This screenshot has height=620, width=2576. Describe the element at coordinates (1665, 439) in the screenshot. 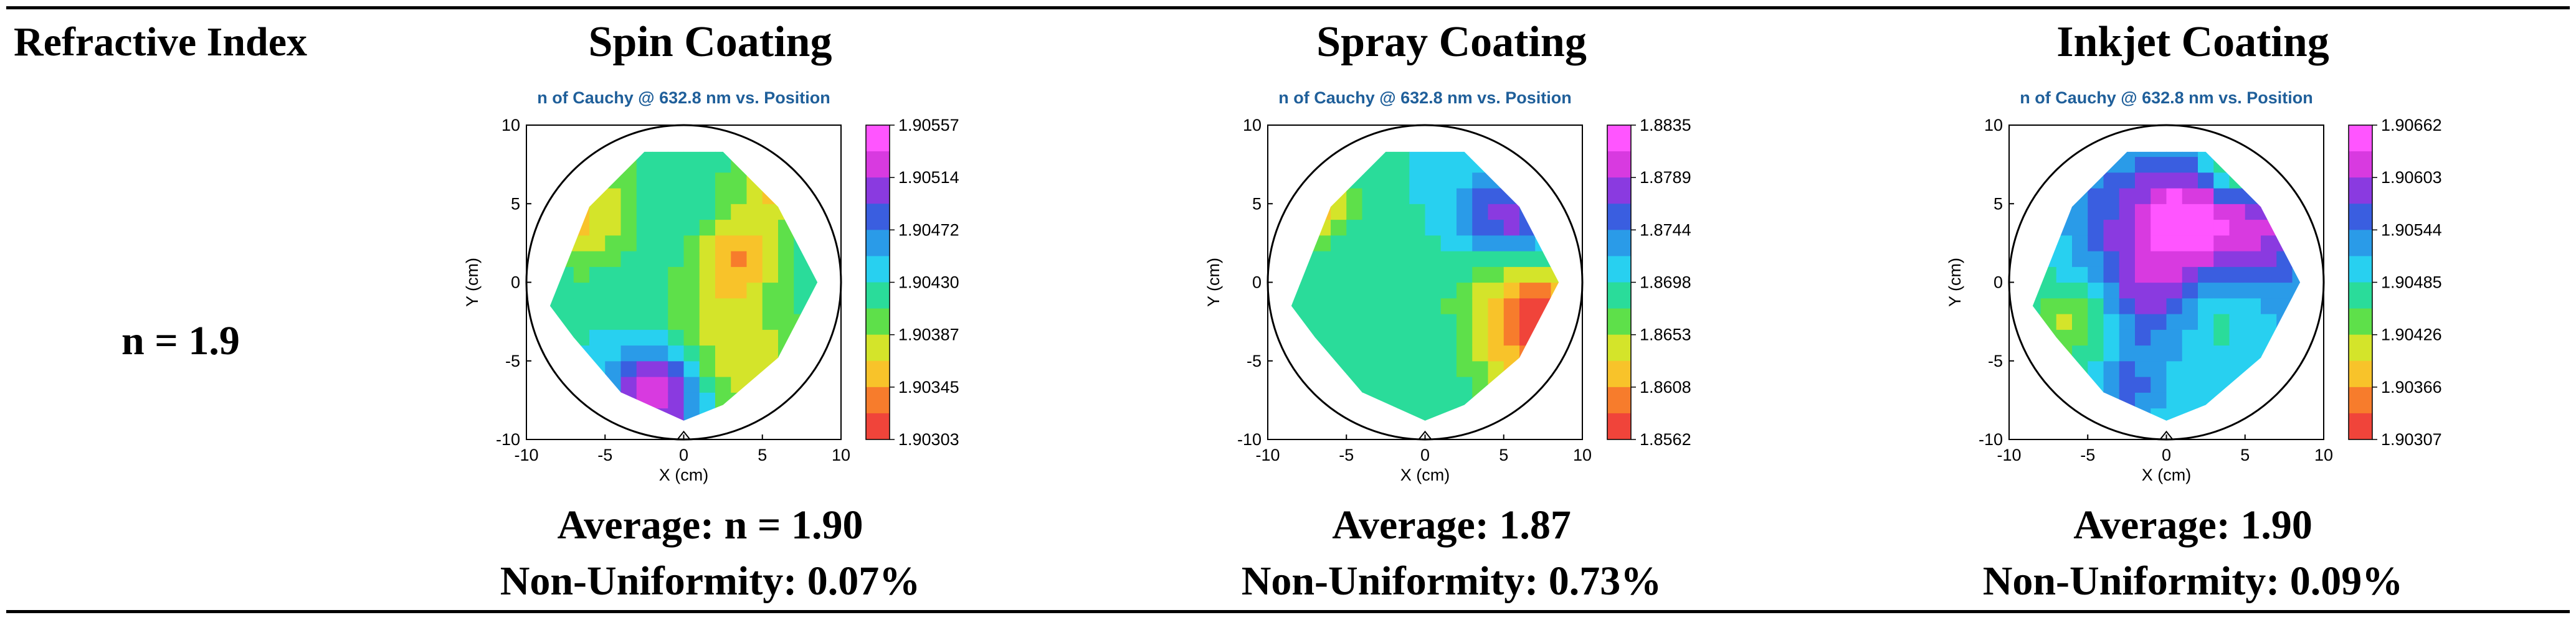

I see `colorbar-label: 1.8562` at that location.